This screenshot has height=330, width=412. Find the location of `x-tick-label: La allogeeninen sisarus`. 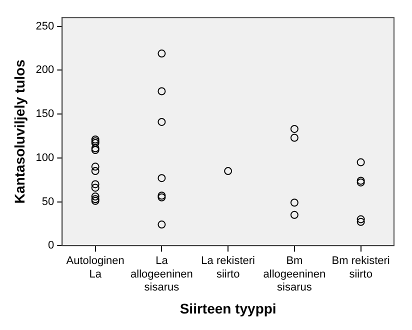

x-tick-label: La allogeeninen sisarus is located at coordinates (161, 274).